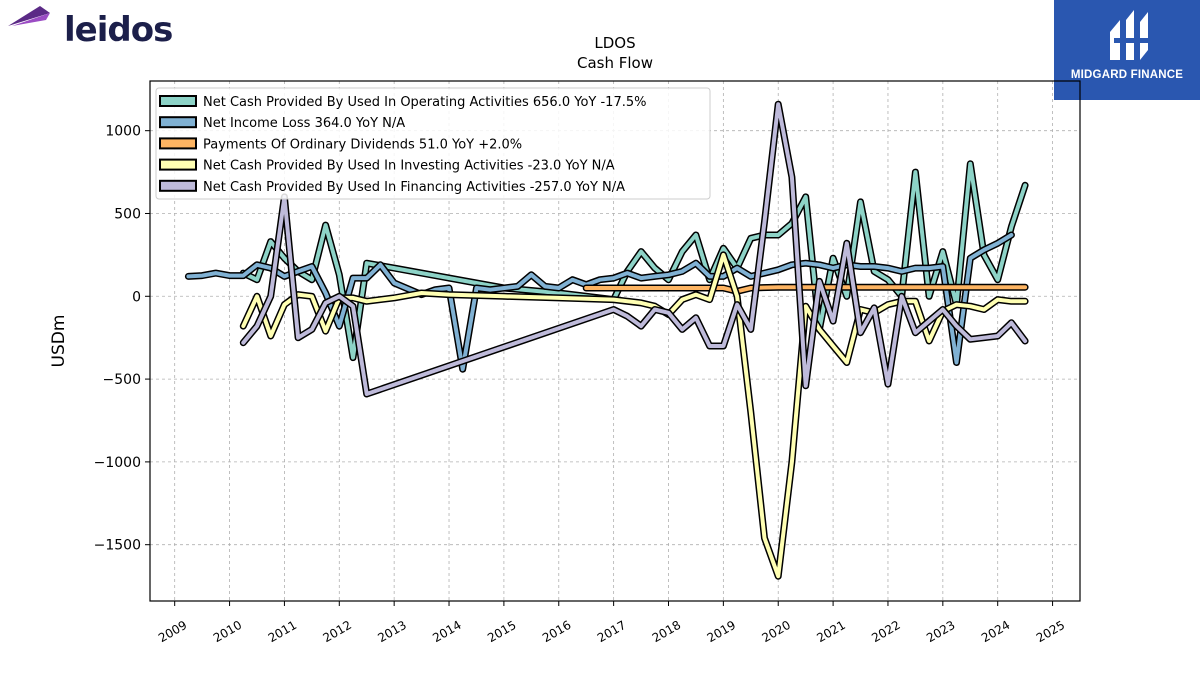 The width and height of the screenshot is (1200, 675). Describe the element at coordinates (122, 380) in the screenshot. I see `y-tick-label: −500` at that location.